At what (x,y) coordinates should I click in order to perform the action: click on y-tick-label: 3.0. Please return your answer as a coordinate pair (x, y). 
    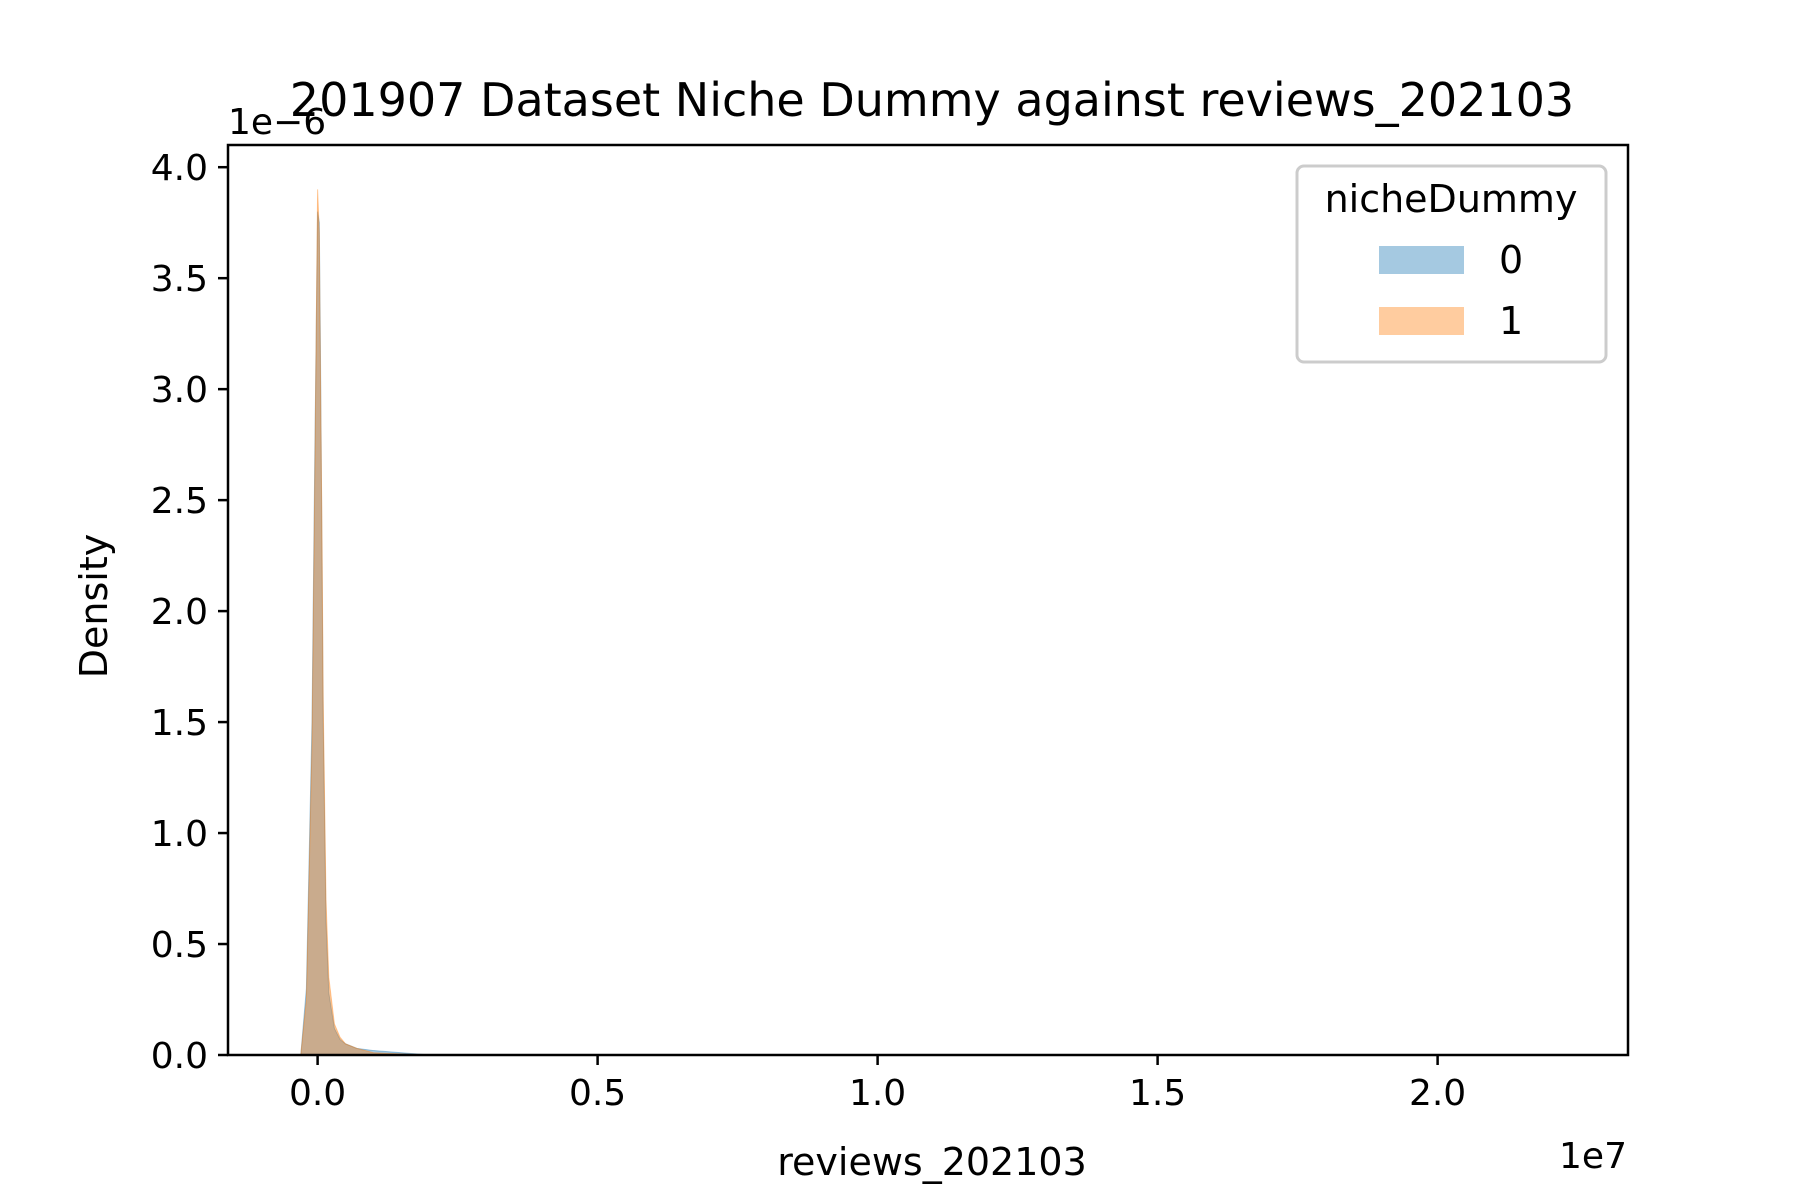
    Looking at the image, I should click on (179, 390).